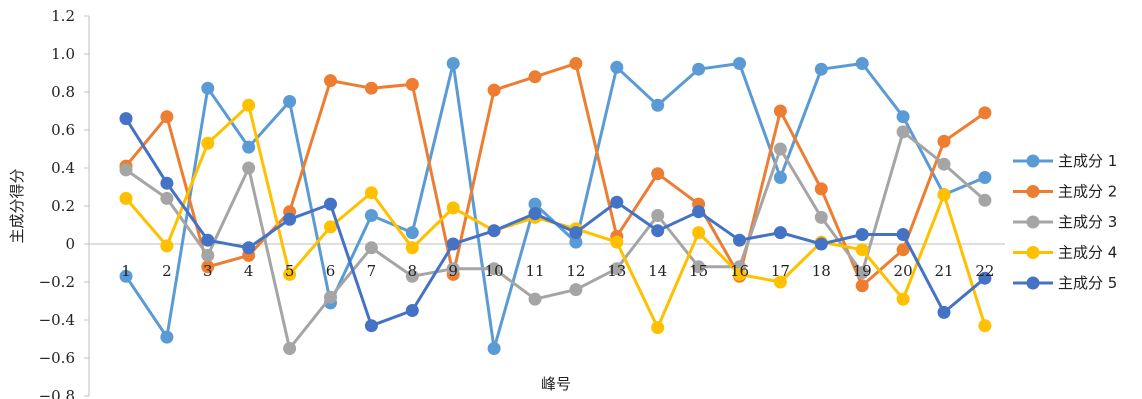  I want to click on y-axis-title: 主成分得分, so click(17, 205).